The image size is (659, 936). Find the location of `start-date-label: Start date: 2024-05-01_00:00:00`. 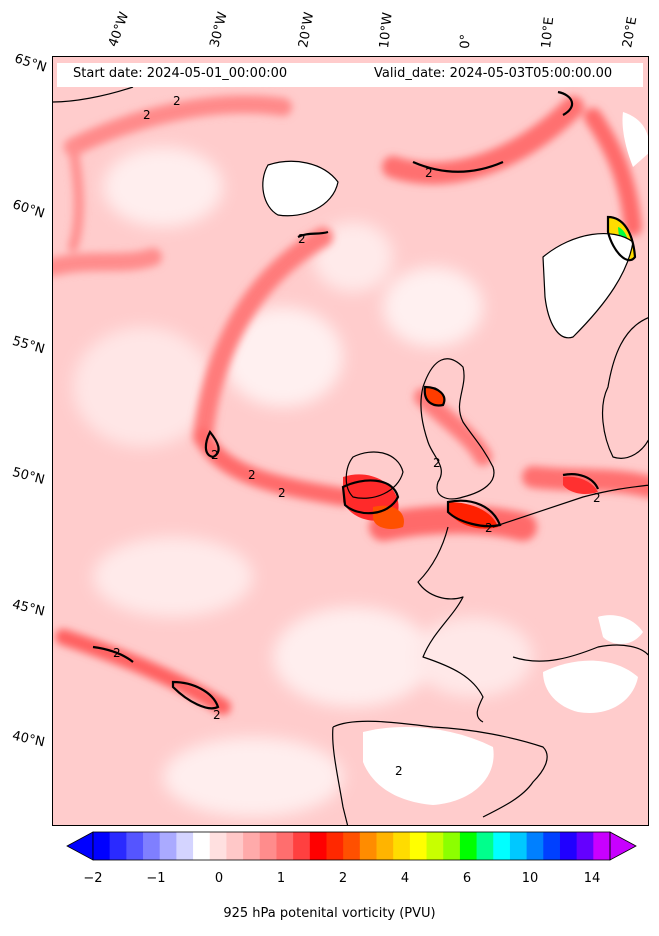

start-date-label: Start date: 2024-05-01_00:00:00 is located at coordinates (180, 73).